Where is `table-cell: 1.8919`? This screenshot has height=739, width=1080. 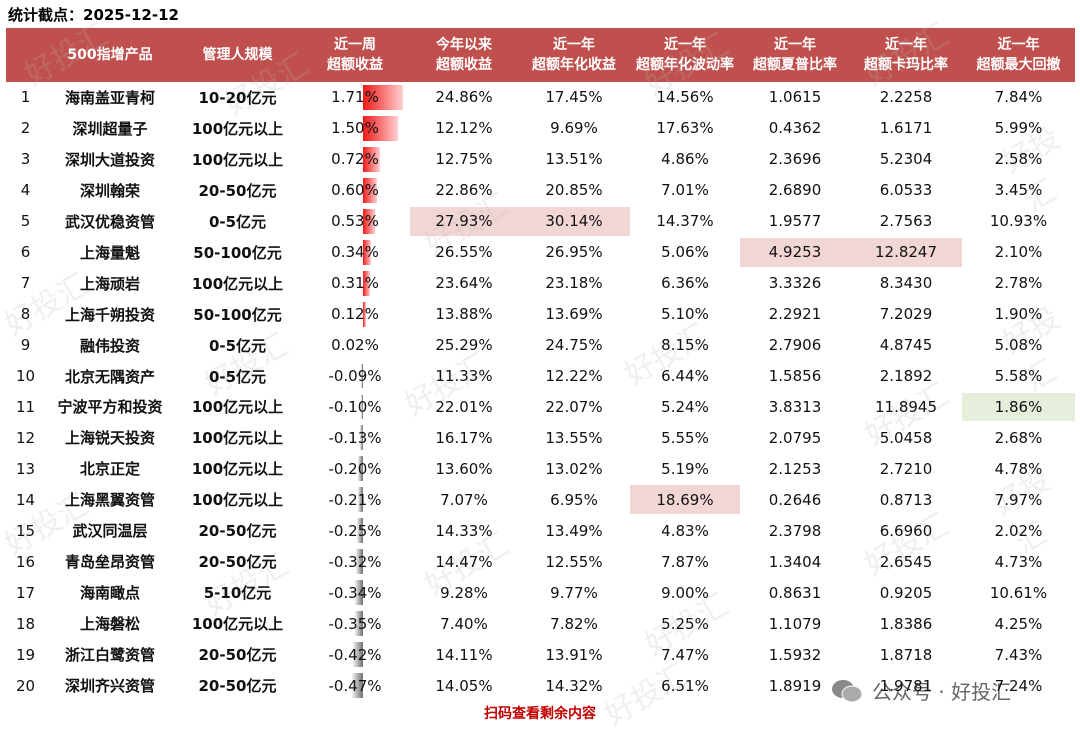 table-cell: 1.8919 is located at coordinates (795, 685).